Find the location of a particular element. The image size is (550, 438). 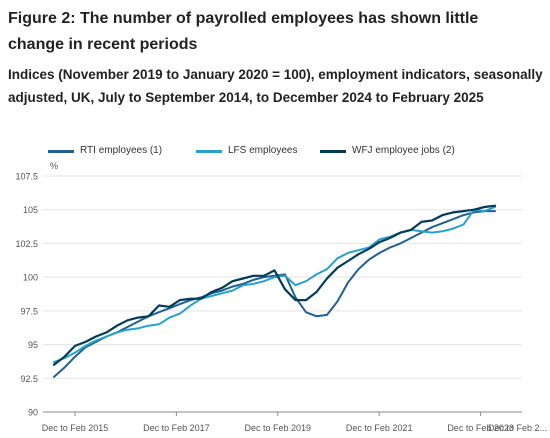

legend-swatch-lfs is located at coordinates (209, 151).